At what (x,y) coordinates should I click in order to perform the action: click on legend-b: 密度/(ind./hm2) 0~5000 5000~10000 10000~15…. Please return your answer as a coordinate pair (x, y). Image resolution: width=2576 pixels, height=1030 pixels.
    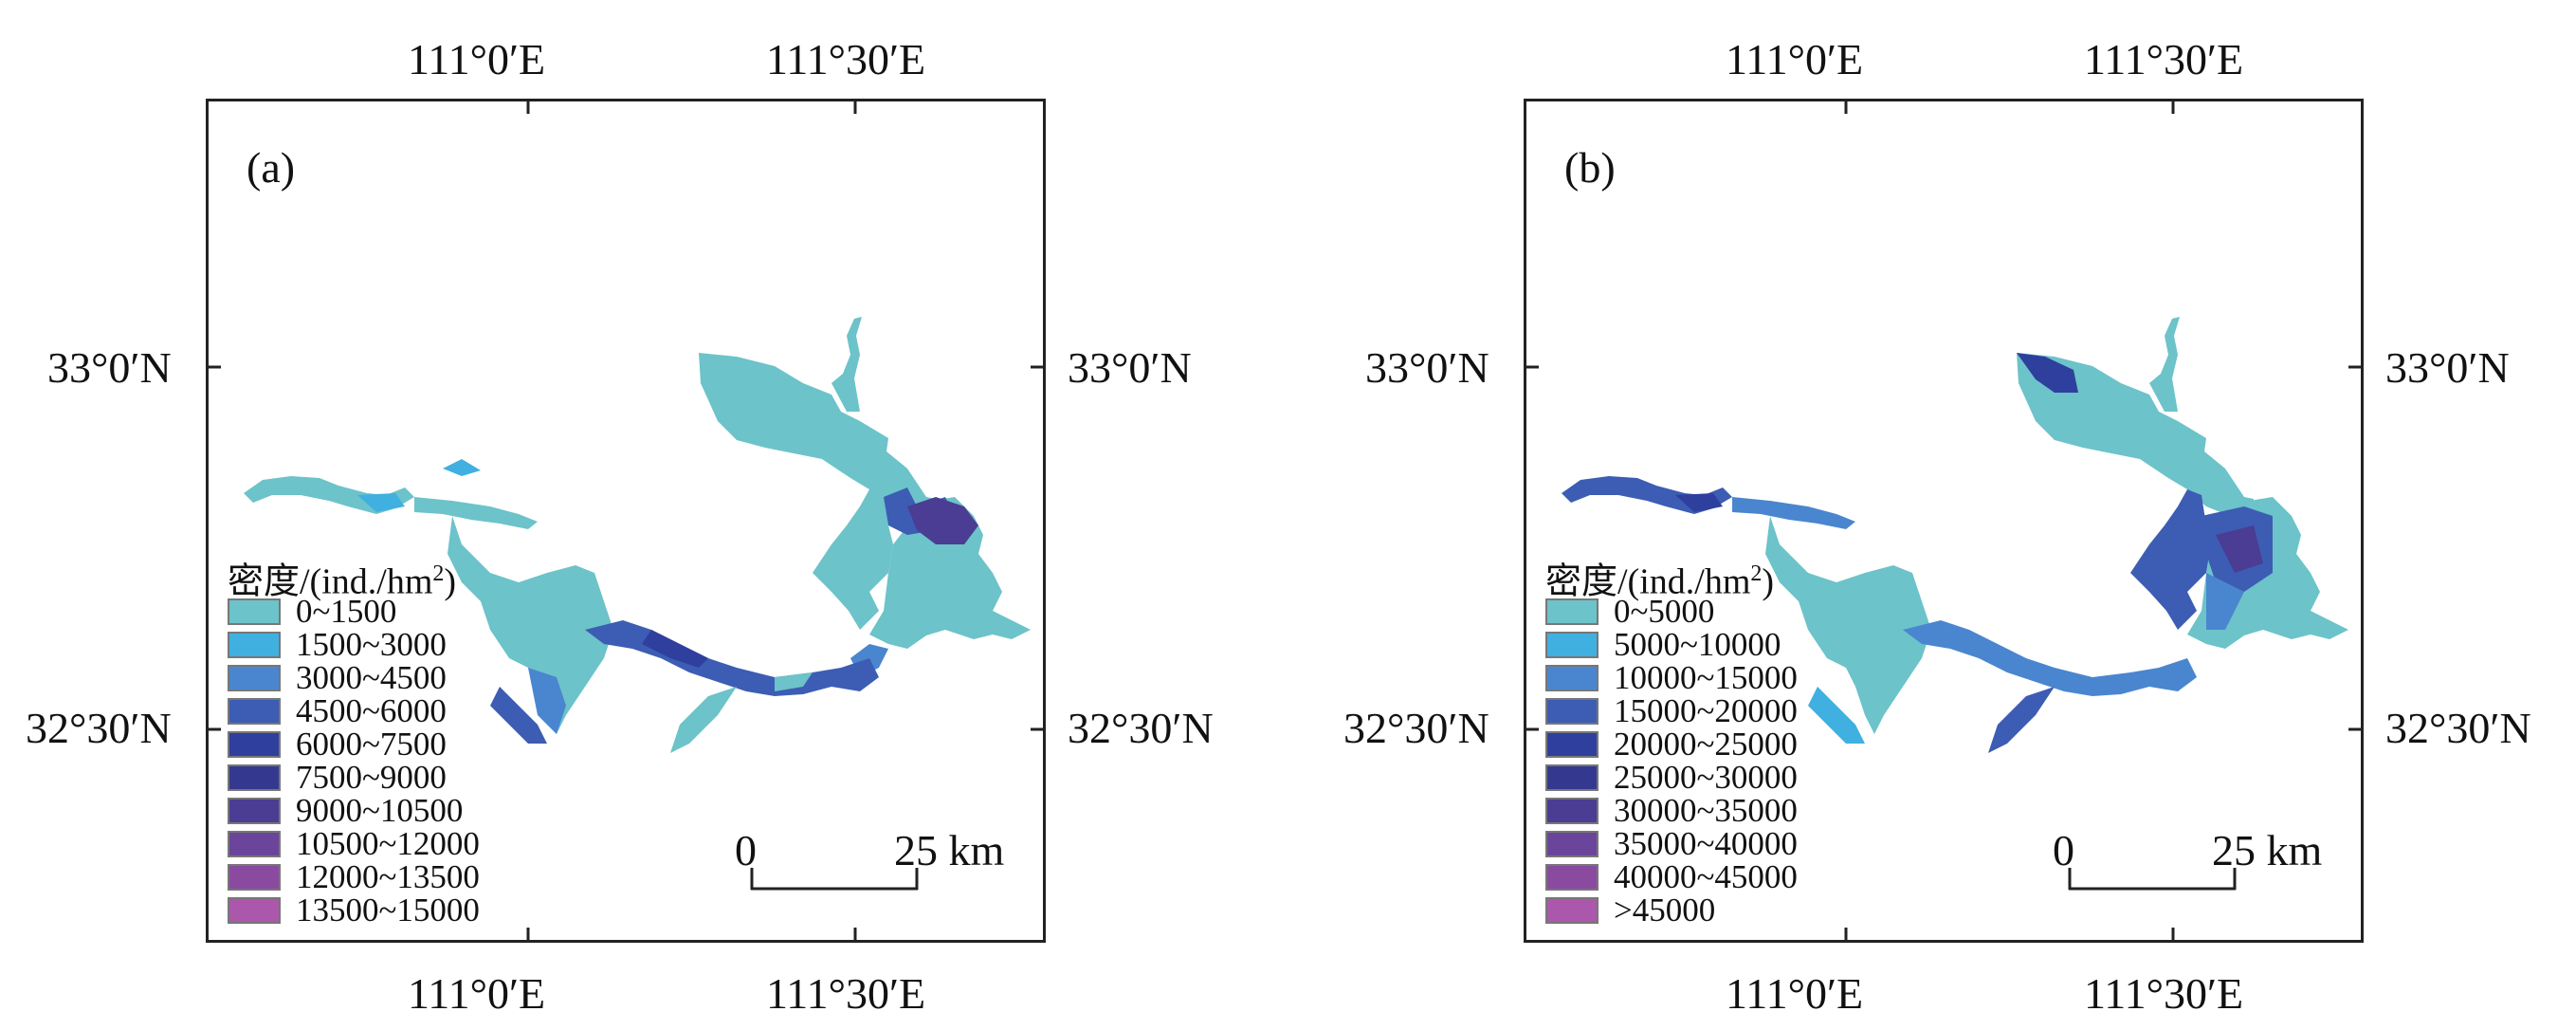
    Looking at the image, I should click on (1671, 740).